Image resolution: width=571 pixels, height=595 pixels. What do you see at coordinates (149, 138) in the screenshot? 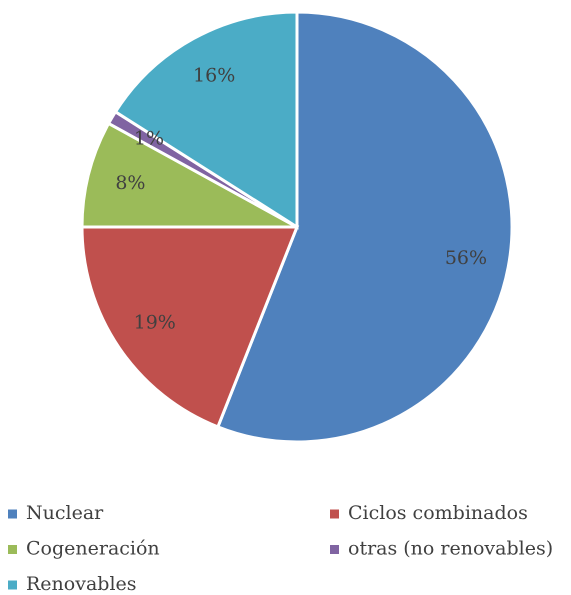
I see `data-label: 1%` at bounding box center [149, 138].